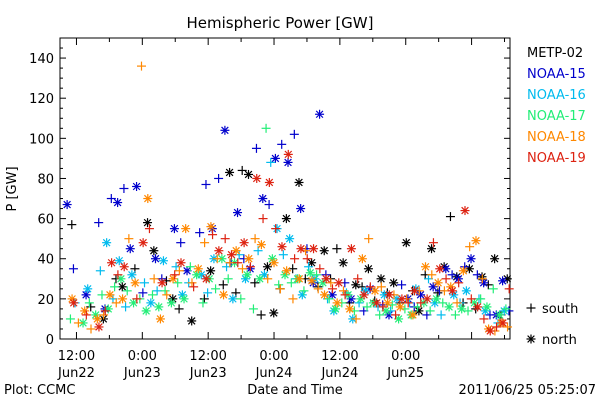  Describe the element at coordinates (555, 53) in the screenshot. I see `legend-item-metp-02: METP-02` at that location.